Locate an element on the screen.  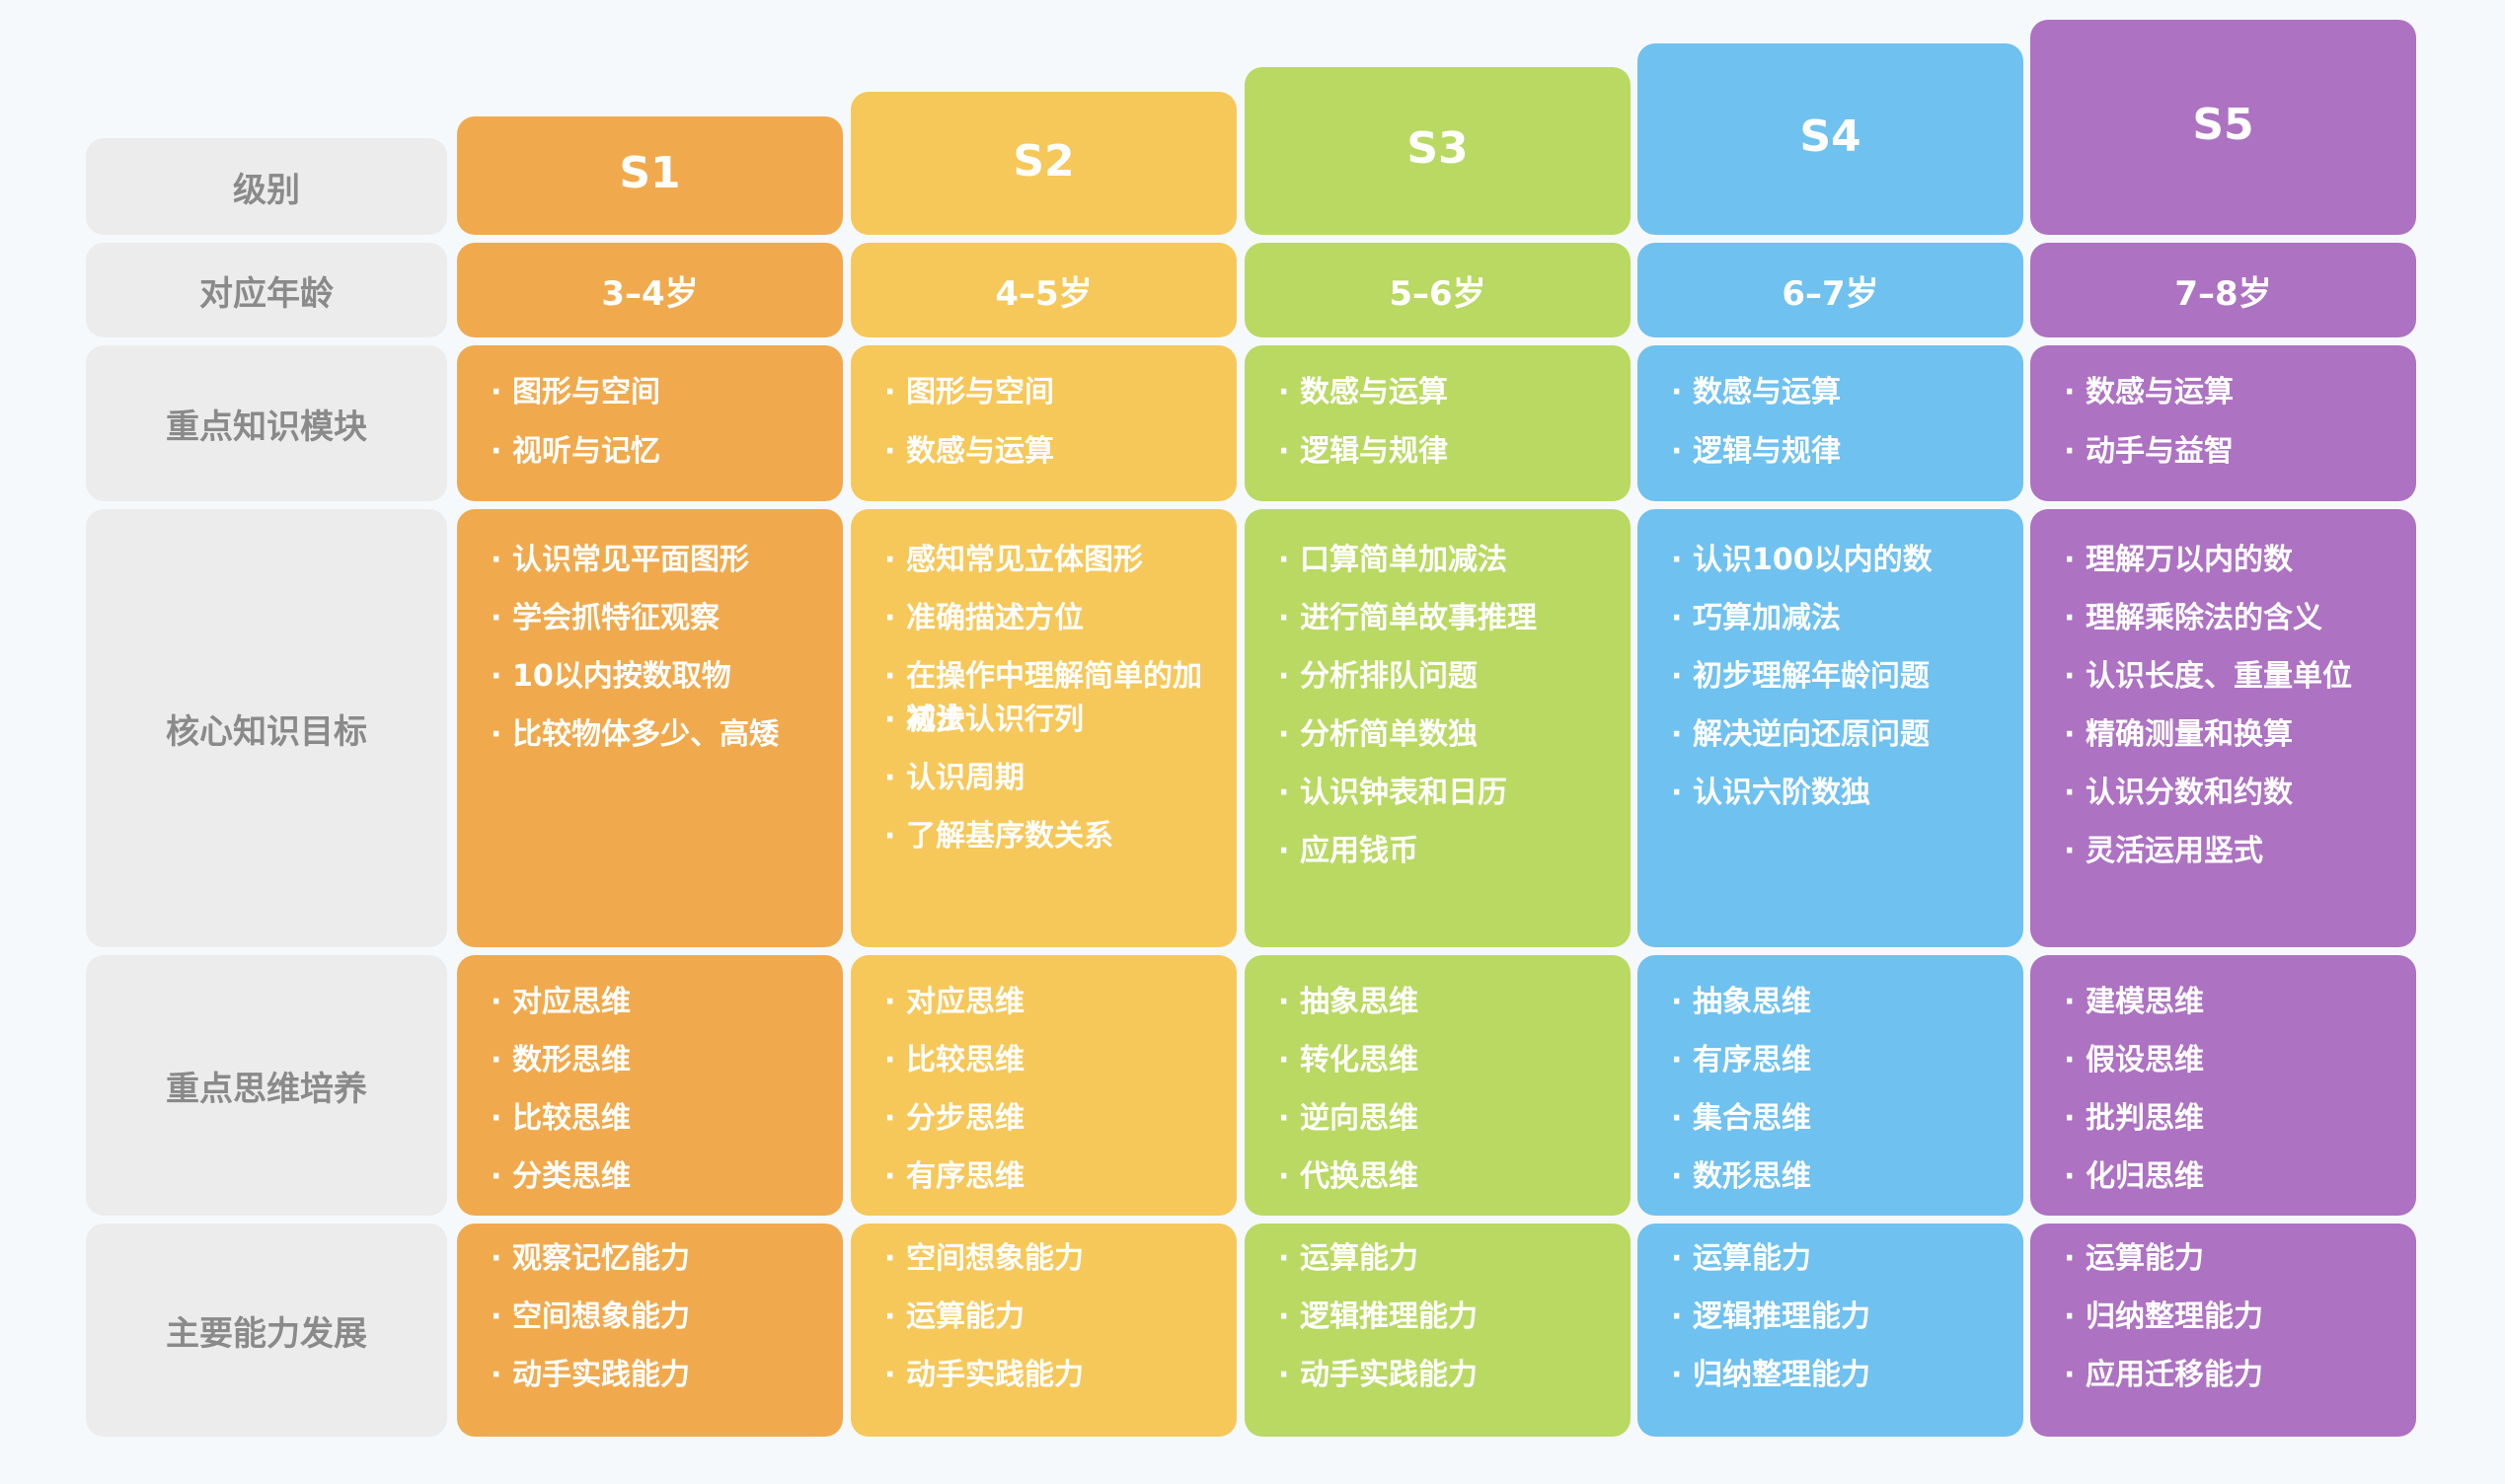
row-label-level: 级别 is located at coordinates (266, 186).